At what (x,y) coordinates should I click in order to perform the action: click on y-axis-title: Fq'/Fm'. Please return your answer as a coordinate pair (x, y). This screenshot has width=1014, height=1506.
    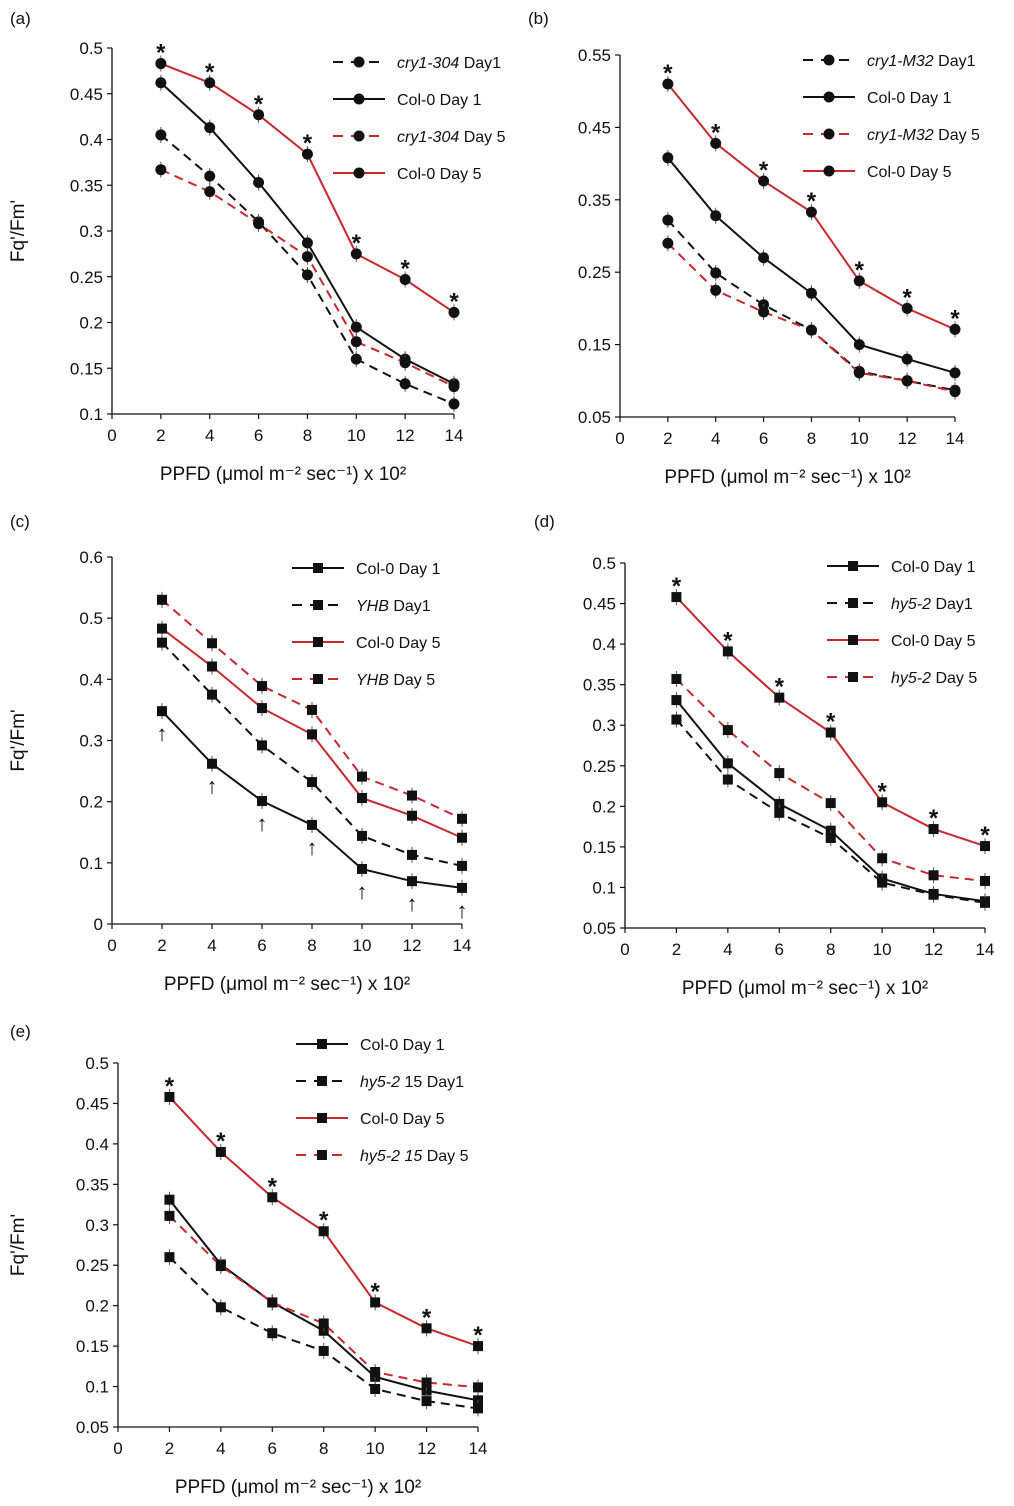
    Looking at the image, I should click on (18, 740).